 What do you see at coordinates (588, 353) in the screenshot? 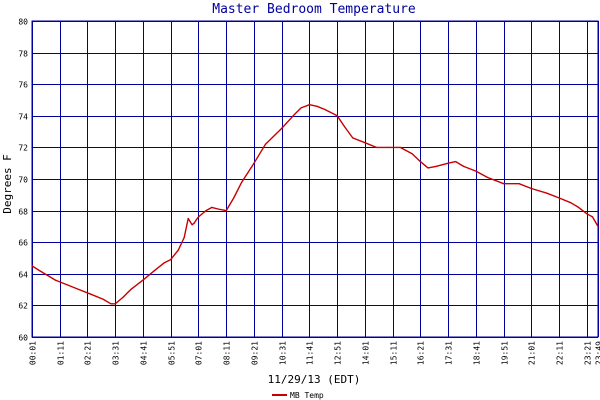
I see `x-tick-label: 23:21` at bounding box center [588, 353].